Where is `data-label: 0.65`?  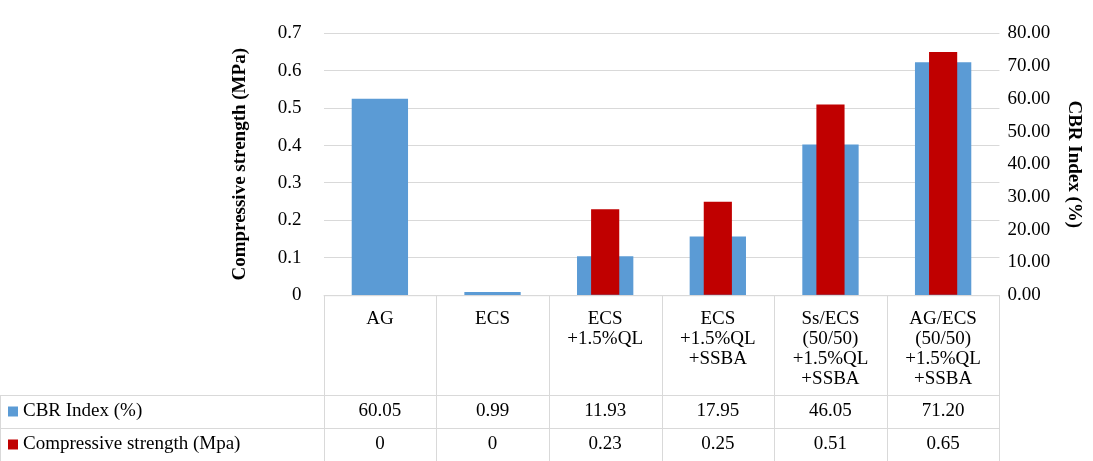 data-label: 0.65 is located at coordinates (943, 443).